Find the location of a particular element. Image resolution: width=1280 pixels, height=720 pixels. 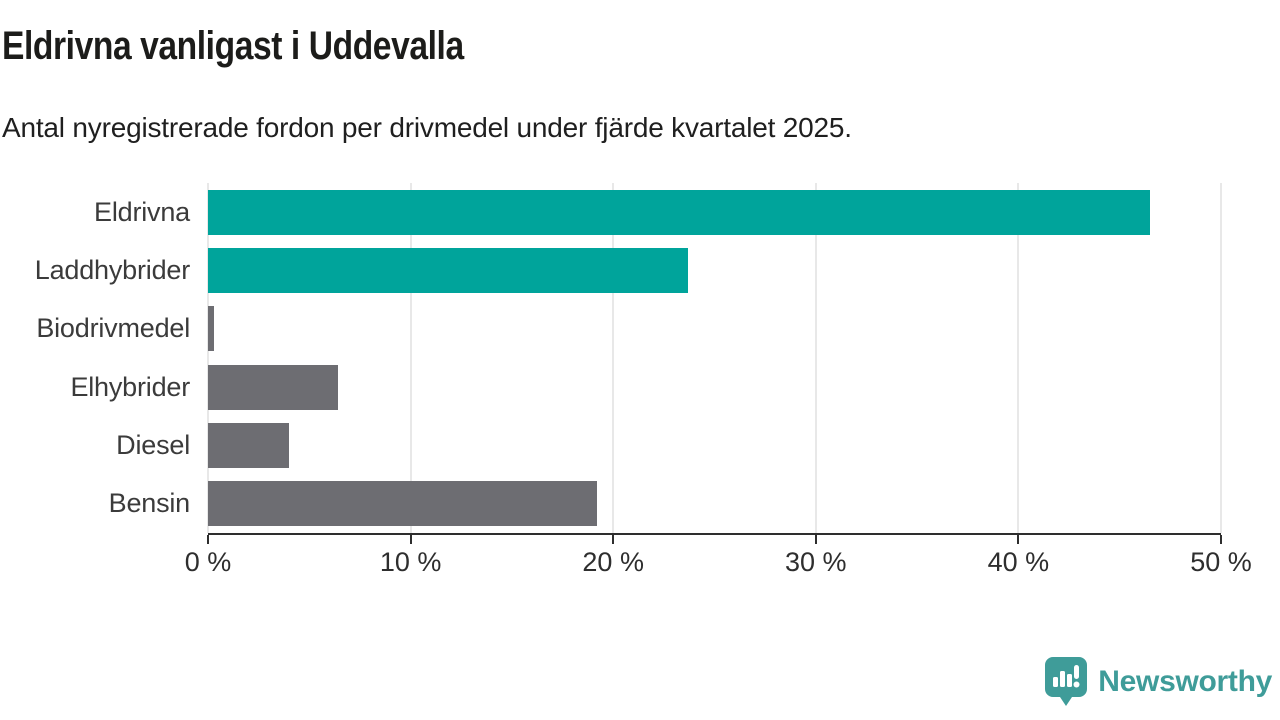

bar-row: Eldrivna is located at coordinates (610, 212).